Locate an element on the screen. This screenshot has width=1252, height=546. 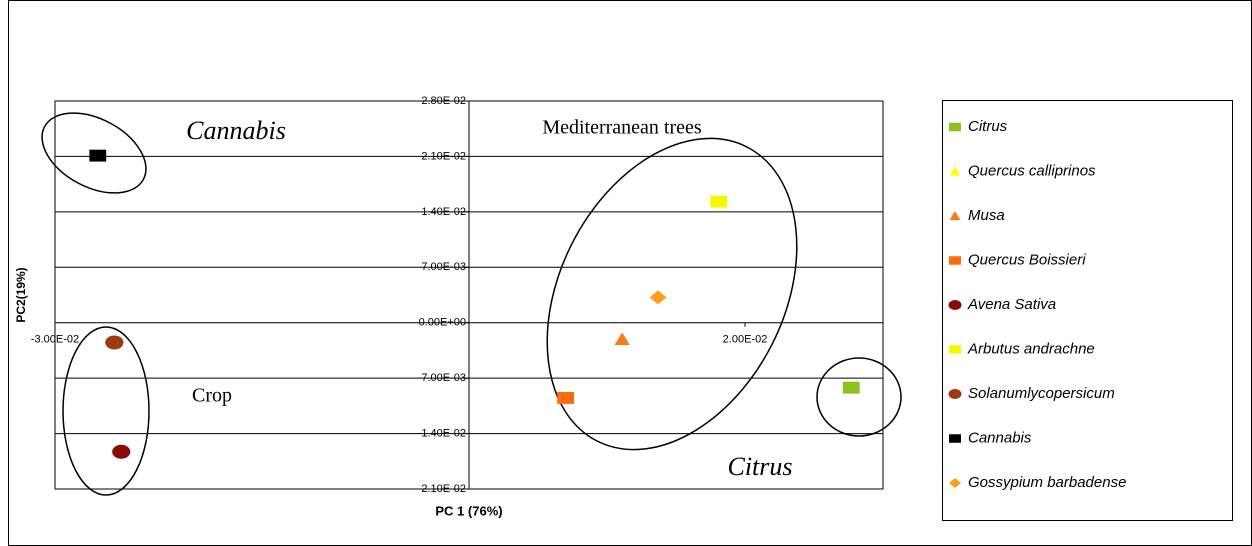
y-tick-label: -7.00E-03 is located at coordinates (442, 378).